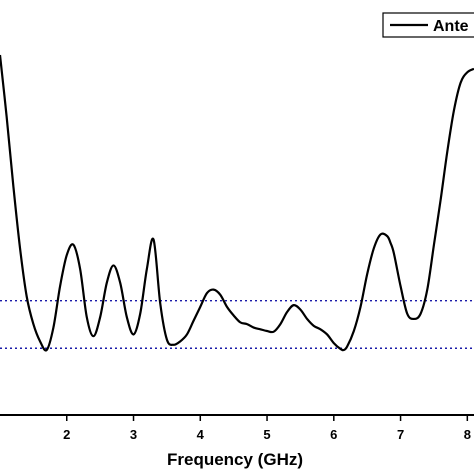 The width and height of the screenshot is (474, 474). Describe the element at coordinates (235, 459) in the screenshot. I see `x-axis-label: Frequency (GHz)` at that location.